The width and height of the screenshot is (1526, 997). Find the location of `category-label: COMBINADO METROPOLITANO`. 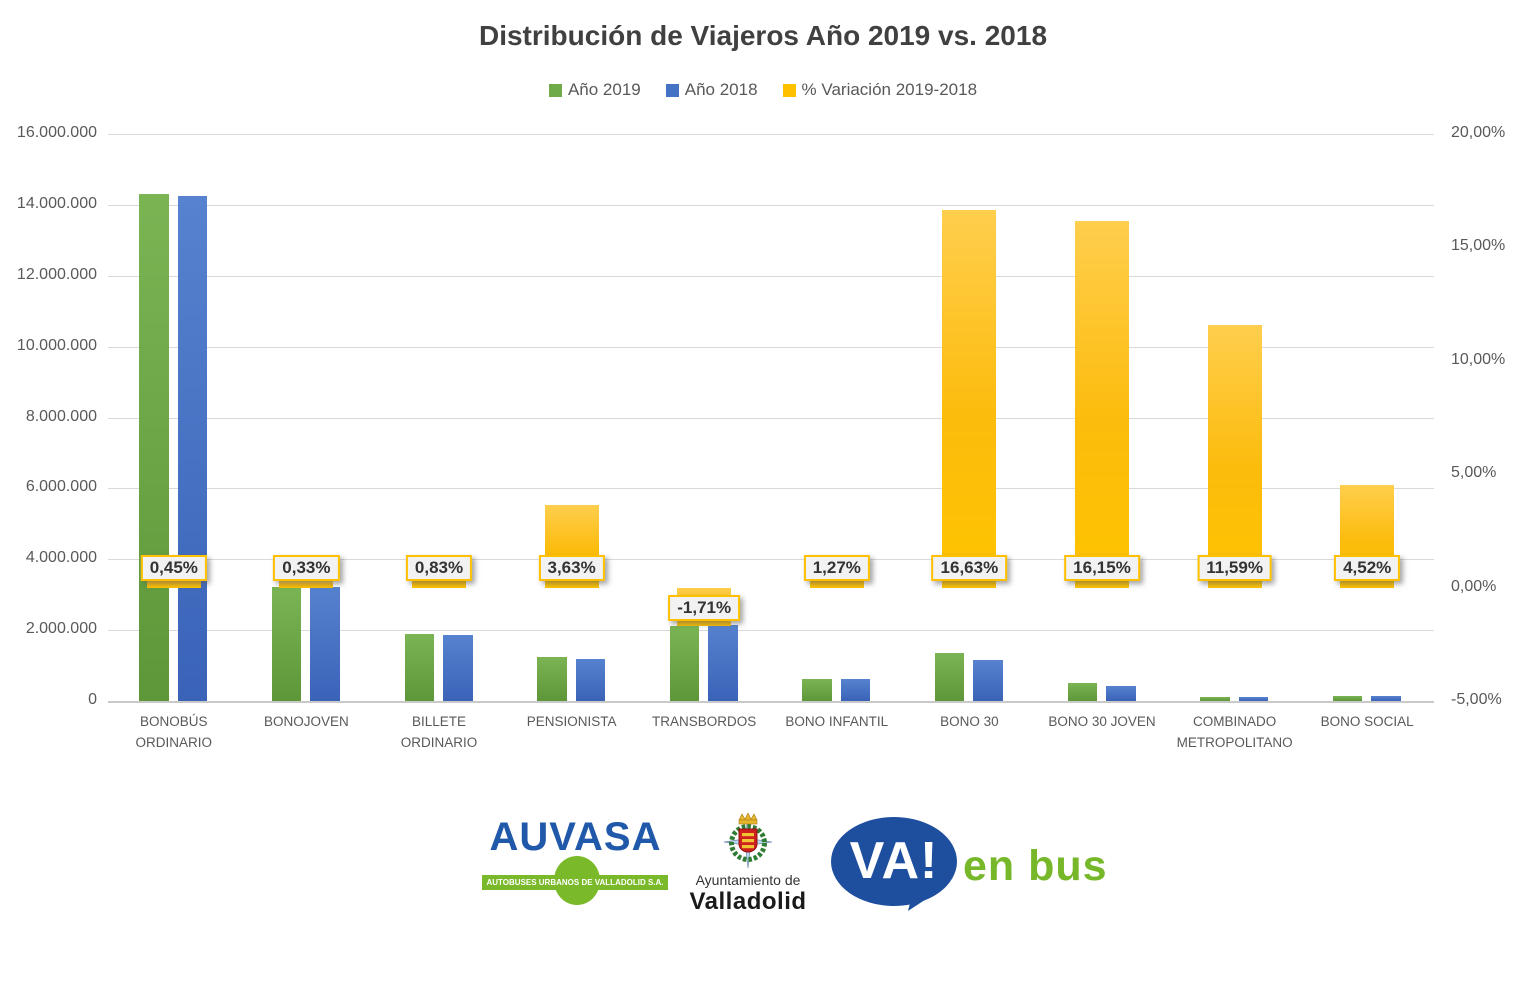

category-label: COMBINADO METROPOLITANO is located at coordinates (1234, 732).